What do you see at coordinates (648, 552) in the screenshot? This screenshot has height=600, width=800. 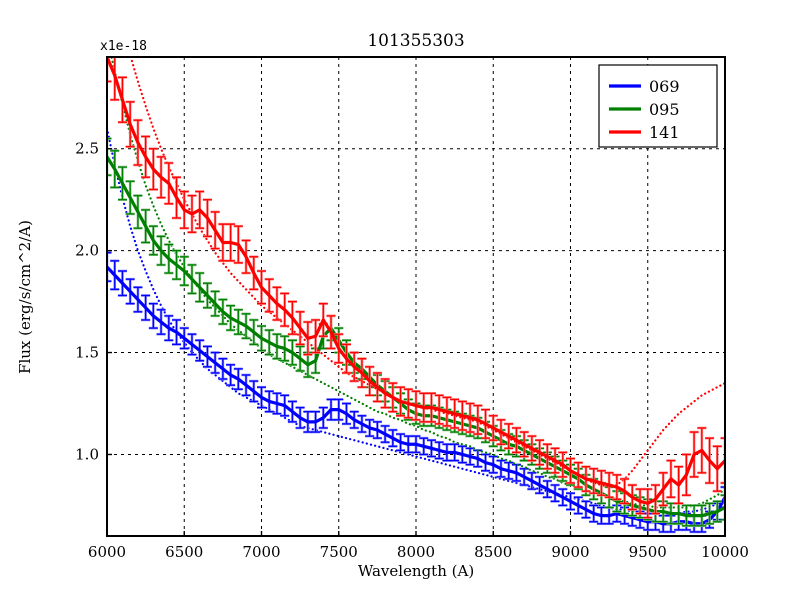 I see `x-tick-label: 9500` at bounding box center [648, 552].